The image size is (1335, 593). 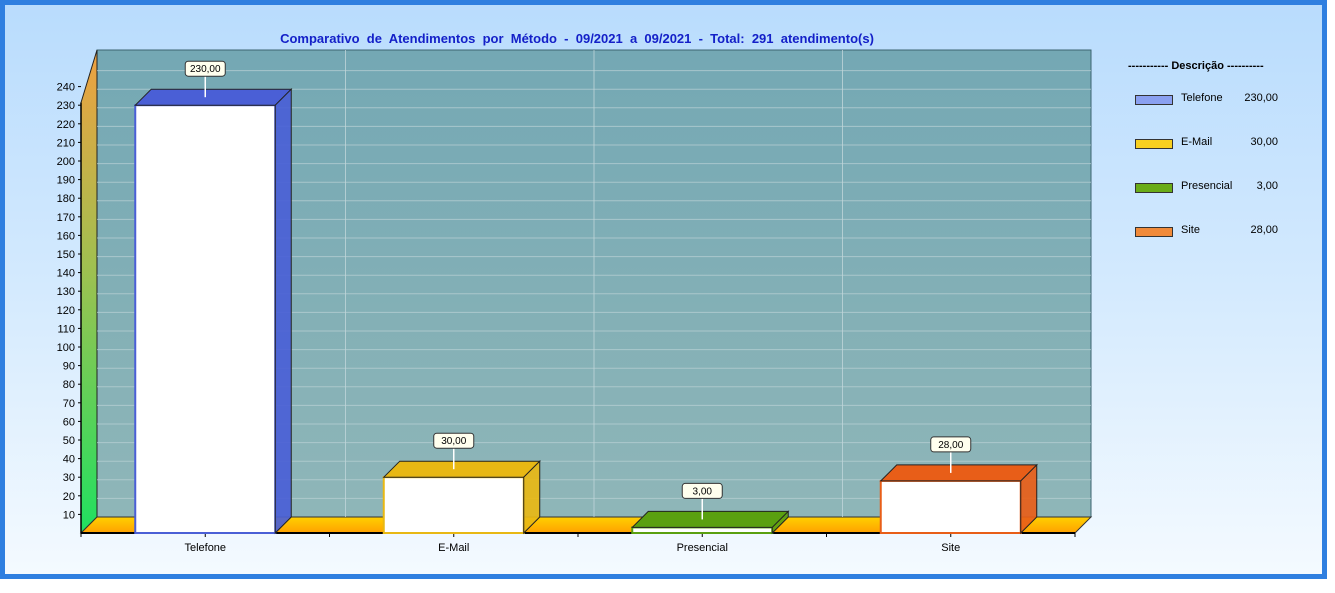 I want to click on data-label: 3,00, so click(x=703, y=491).